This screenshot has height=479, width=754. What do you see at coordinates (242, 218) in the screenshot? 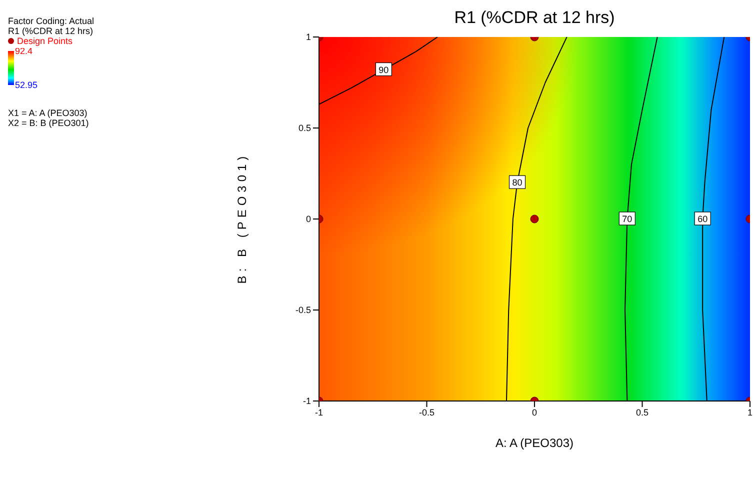
I see `y-axis-title: B: B (PEO301)` at bounding box center [242, 218].